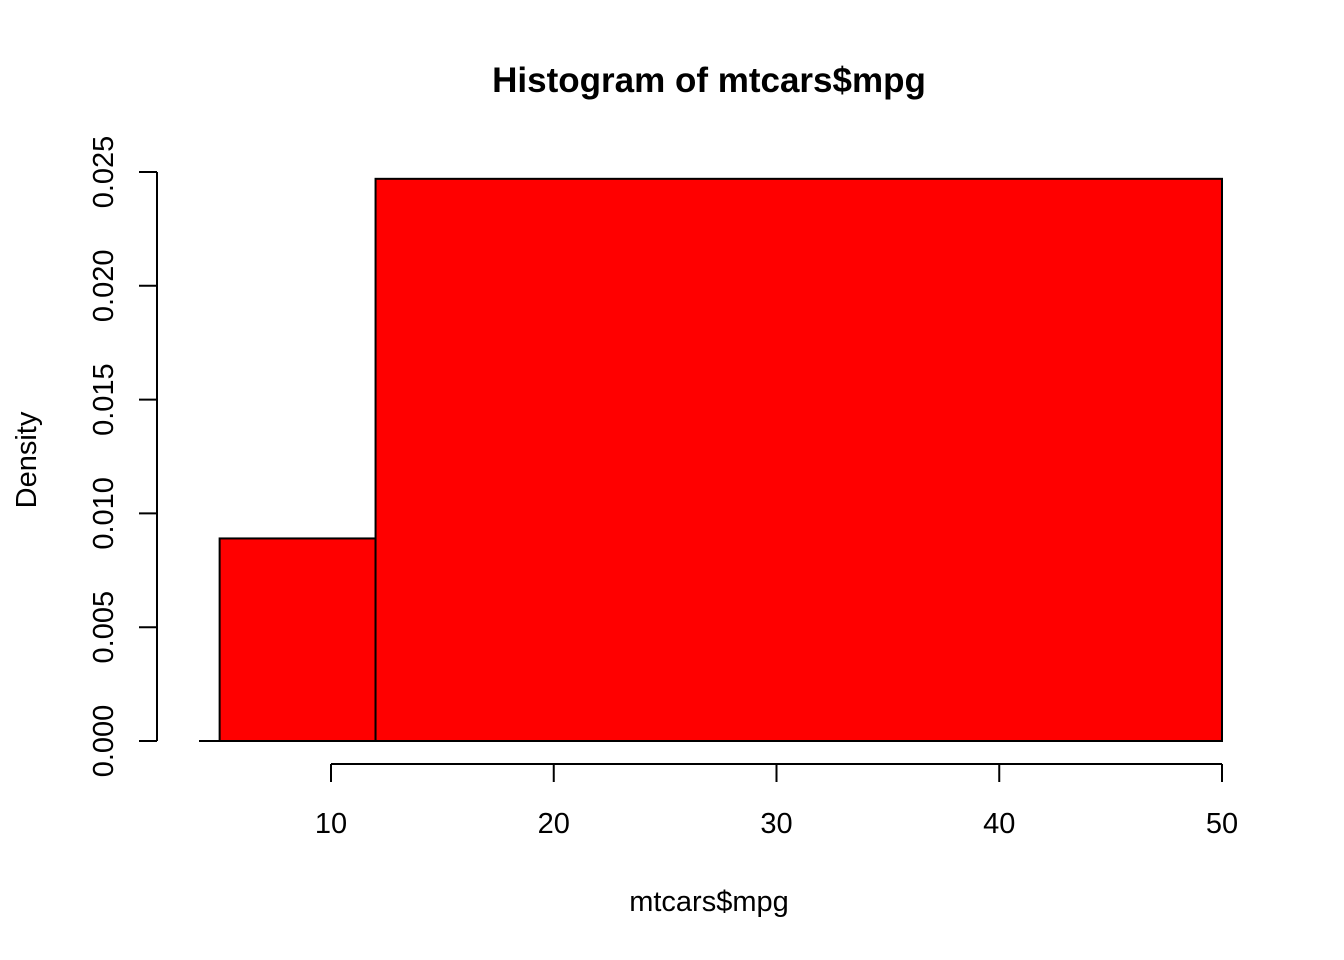 The width and height of the screenshot is (1344, 960). I want to click on x-tick-label: 30, so click(776, 824).